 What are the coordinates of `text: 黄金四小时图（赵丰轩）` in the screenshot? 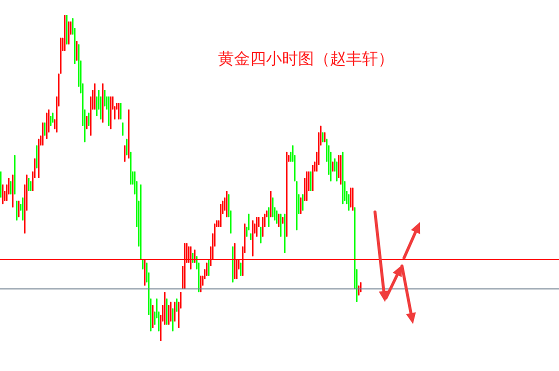 It's located at (306, 59).